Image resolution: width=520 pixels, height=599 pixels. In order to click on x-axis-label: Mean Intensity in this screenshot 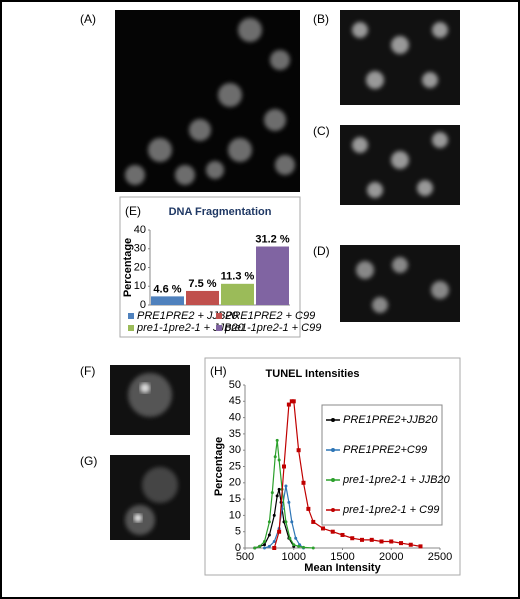, I will do `click(342, 568)`.